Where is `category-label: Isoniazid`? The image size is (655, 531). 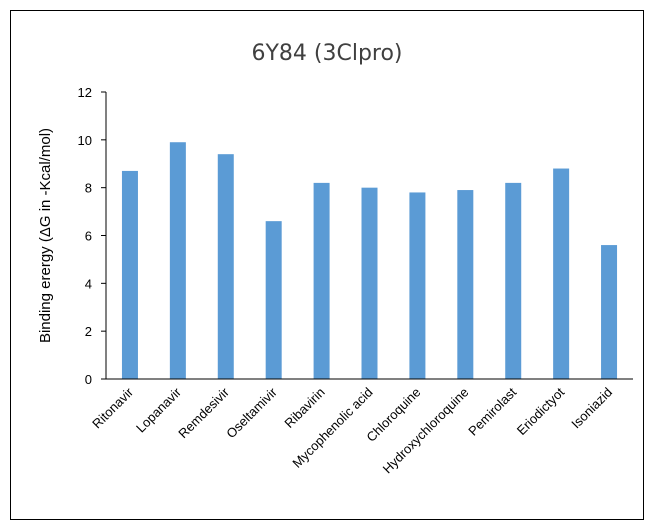 category-label: Isoniazid is located at coordinates (591, 408).